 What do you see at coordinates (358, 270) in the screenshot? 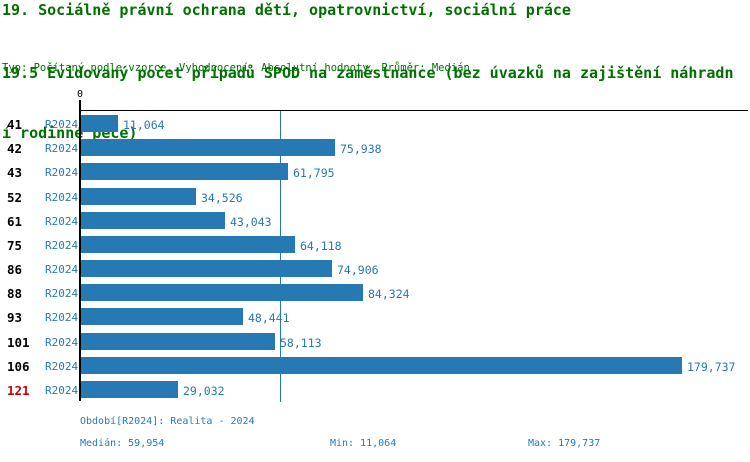
I see `row-value-label: 74,906` at bounding box center [358, 270].